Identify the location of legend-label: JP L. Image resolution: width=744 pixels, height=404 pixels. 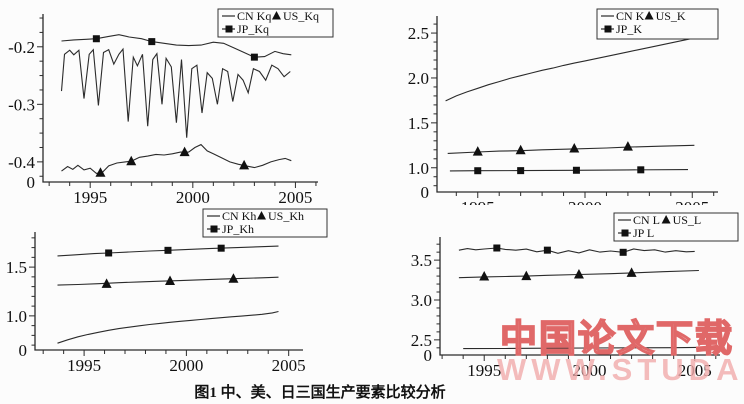
(643, 233).